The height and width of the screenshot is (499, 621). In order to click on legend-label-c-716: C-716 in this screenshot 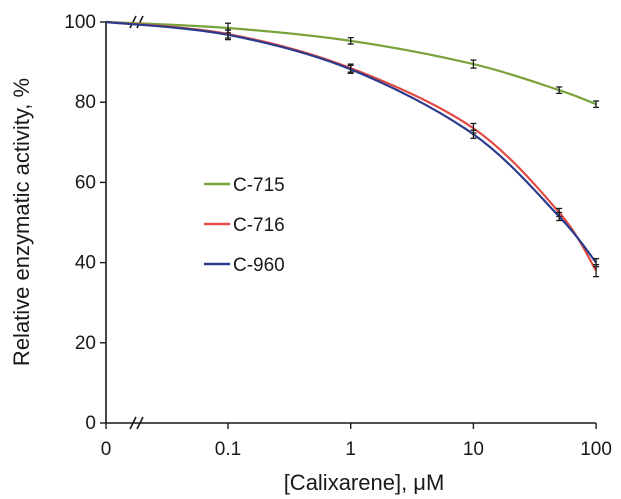, I will do `click(259, 225)`.